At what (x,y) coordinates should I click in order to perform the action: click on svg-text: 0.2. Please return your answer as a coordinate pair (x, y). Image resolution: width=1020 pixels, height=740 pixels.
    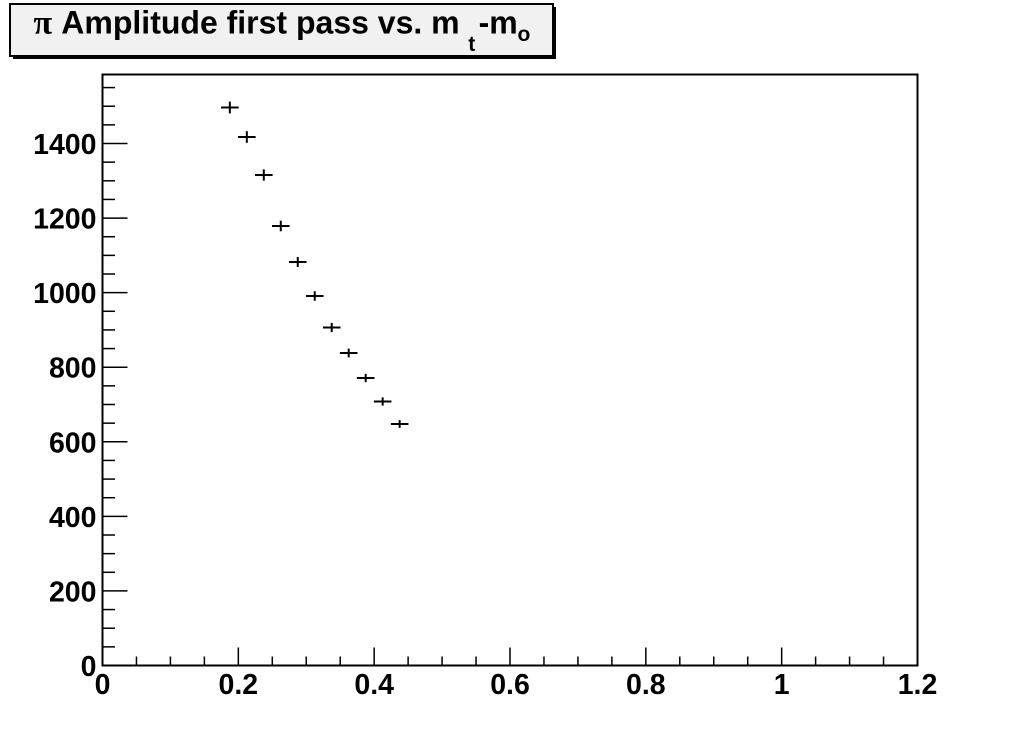
    Looking at the image, I should click on (239, 685).